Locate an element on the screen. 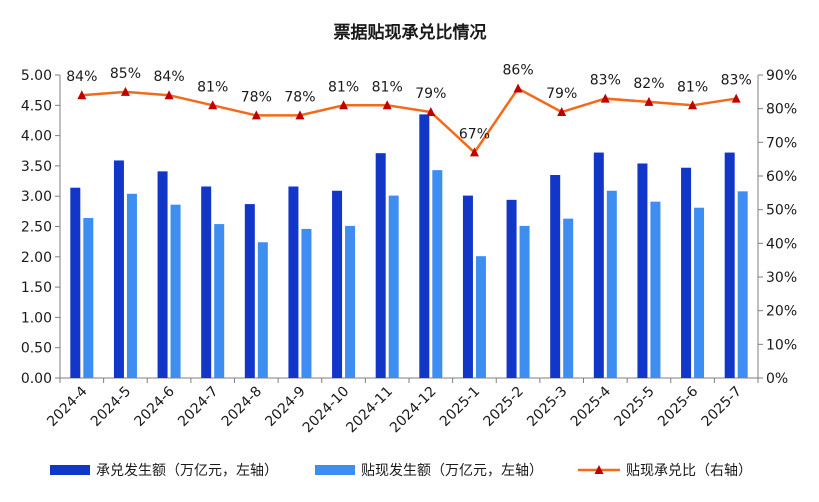 Image resolution: width=819 pixels, height=502 pixels. right-axis-tick-label: 30% is located at coordinates (781, 278).